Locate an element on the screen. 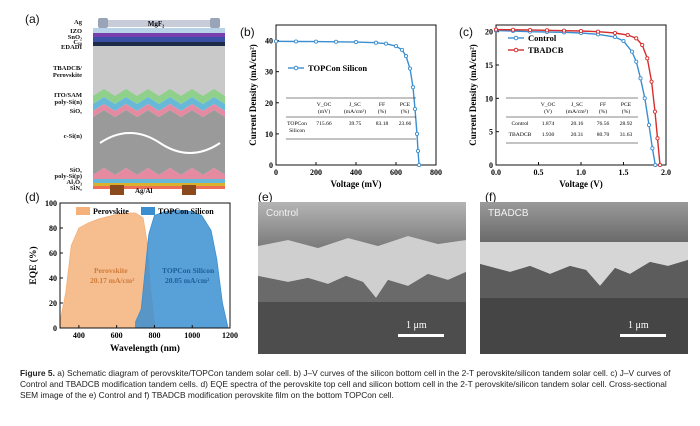  perovskite-layer is located at coordinates (159, 71).